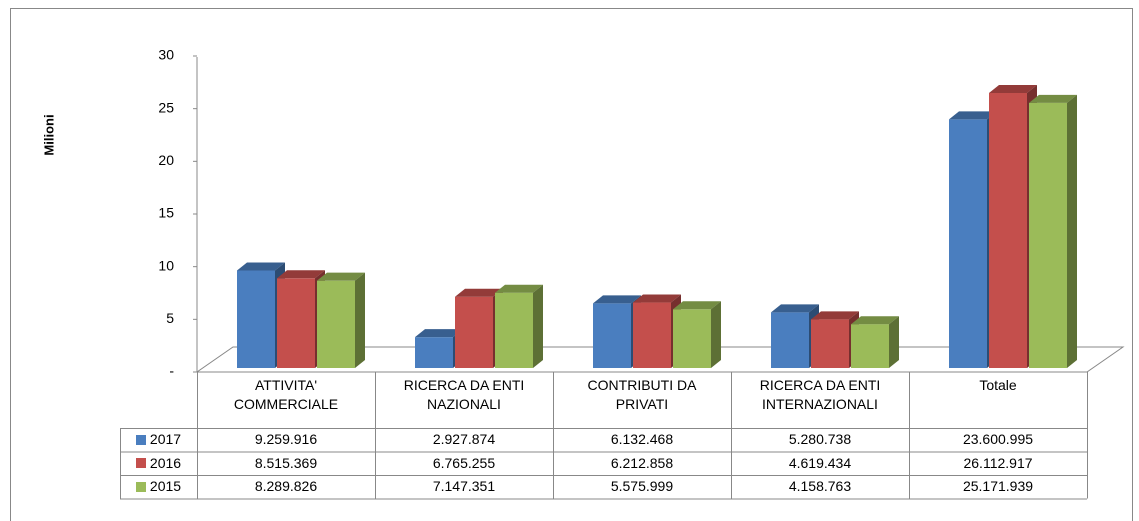  I want to click on table-header: RICERCA DA ENTI INTERNAZIONALI, so click(820, 394).